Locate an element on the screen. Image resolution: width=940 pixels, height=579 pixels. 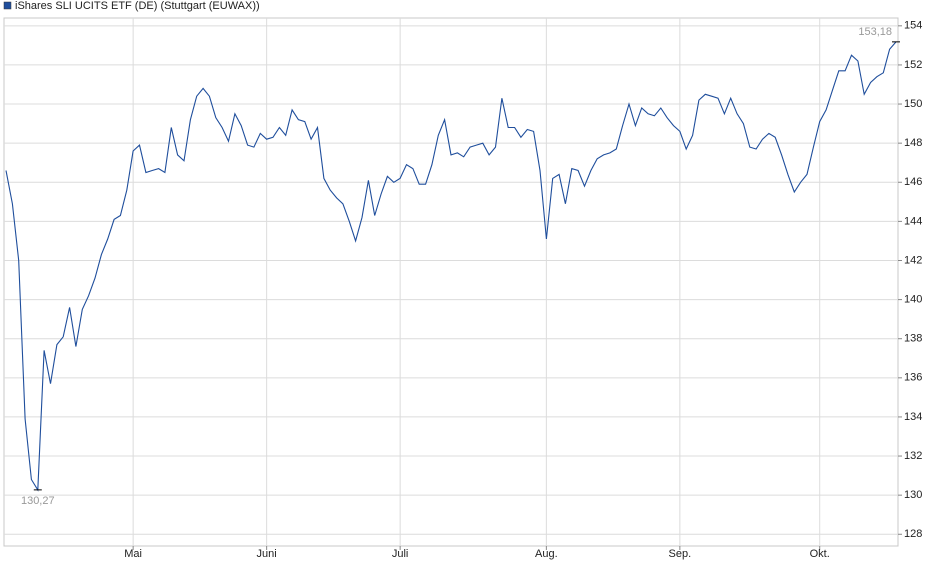
y-tick-label: 152 is located at coordinates (913, 65).